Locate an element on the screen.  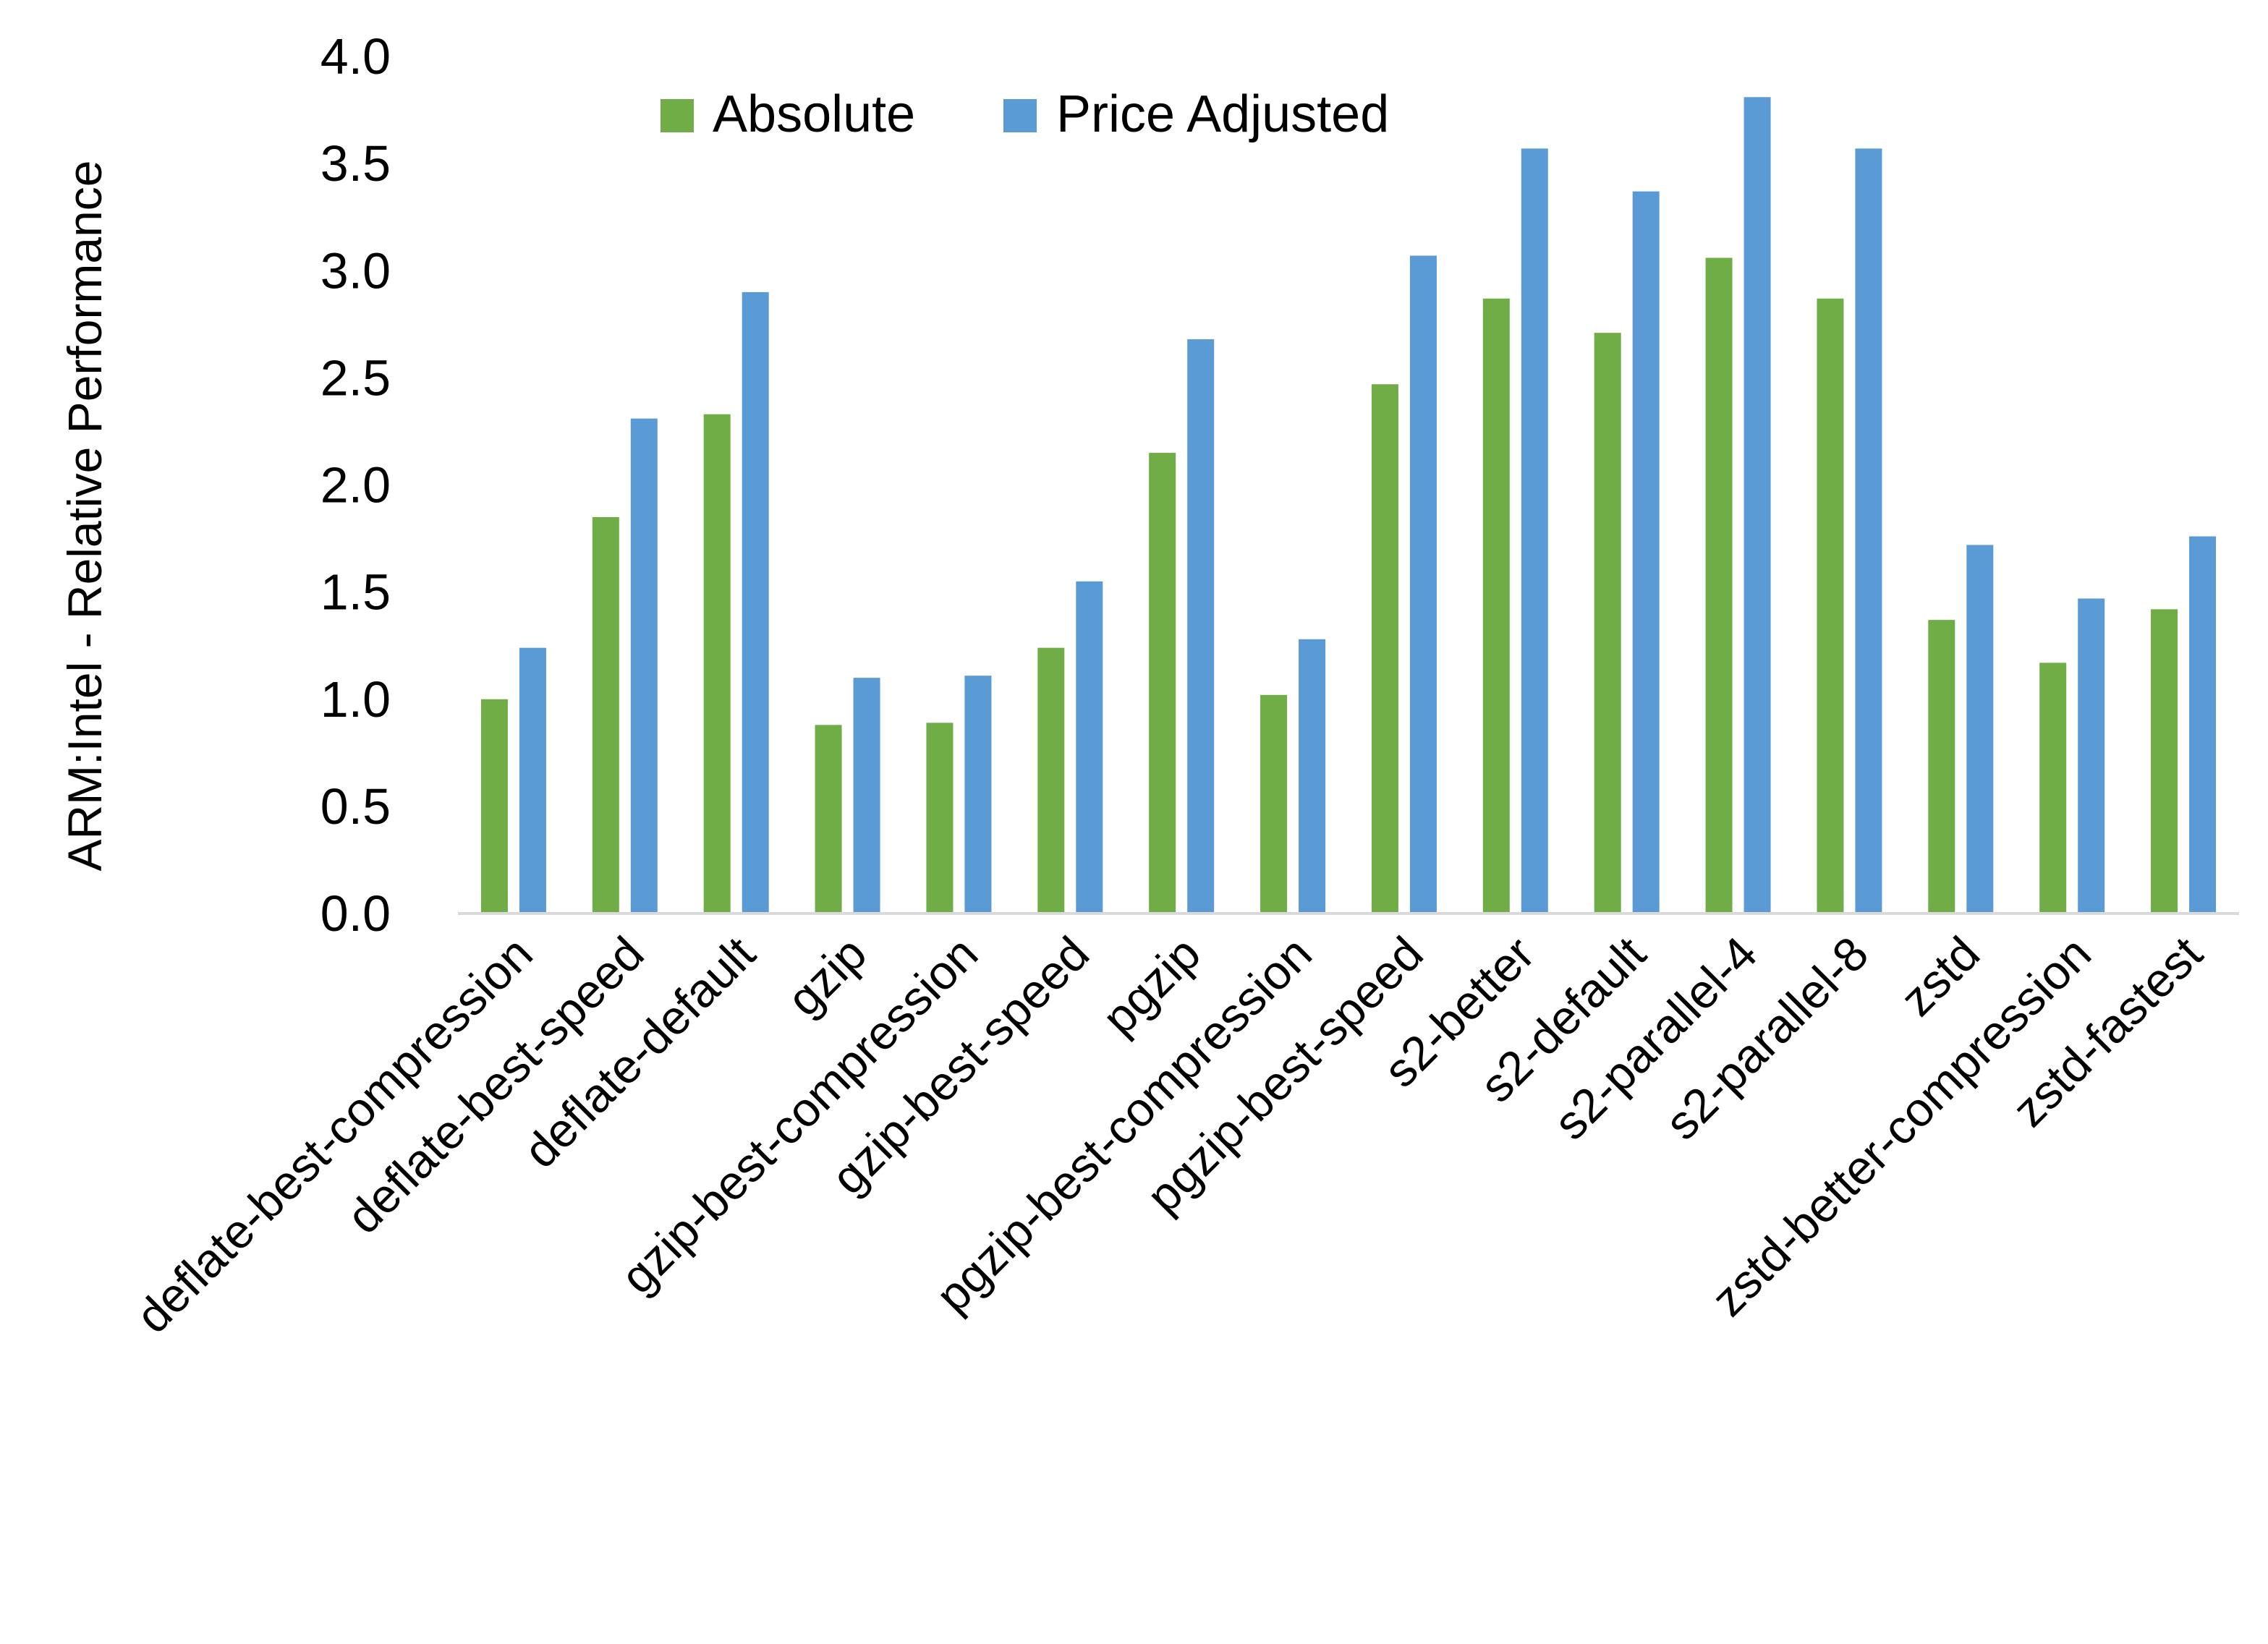
bar-absolute-deflate-best-speed is located at coordinates (605, 714).